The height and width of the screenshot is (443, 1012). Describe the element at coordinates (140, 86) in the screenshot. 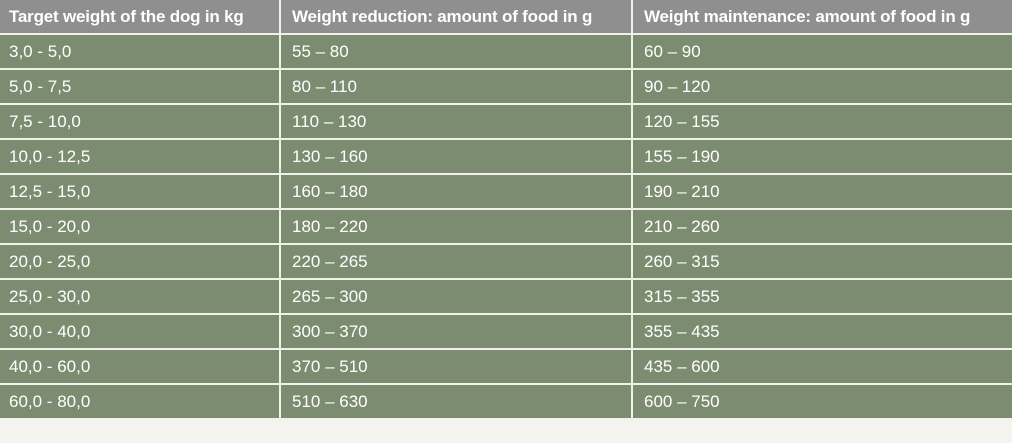

I see `cell-target-weight: 5,0 - 7,5` at that location.